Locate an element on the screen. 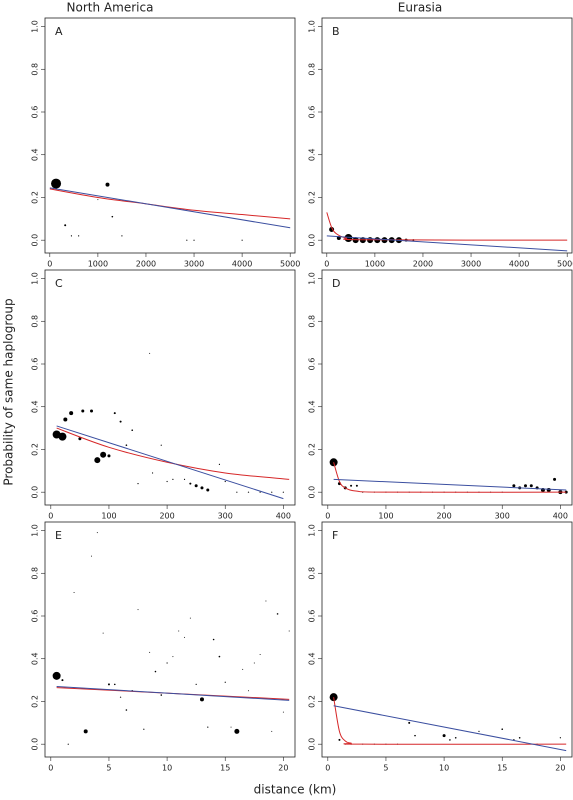  panel: C 0.0 0.2 0.4 0.6 0.8 1.0 0 100 200 300 400 is located at coordinates (163, 395).